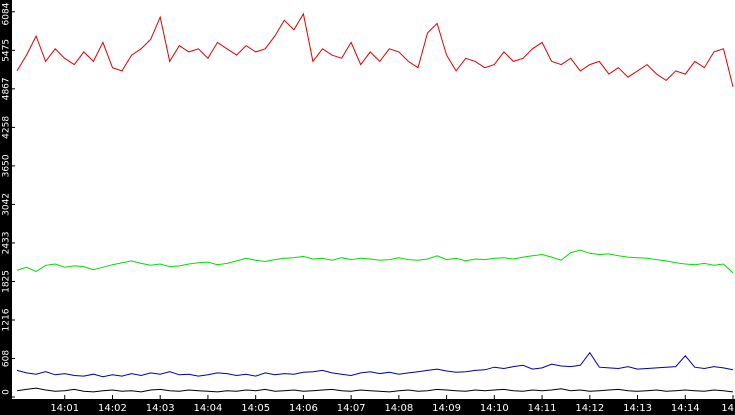 This screenshot has width=735, height=415. I want to click on x-tick-label: 14:07, so click(351, 408).